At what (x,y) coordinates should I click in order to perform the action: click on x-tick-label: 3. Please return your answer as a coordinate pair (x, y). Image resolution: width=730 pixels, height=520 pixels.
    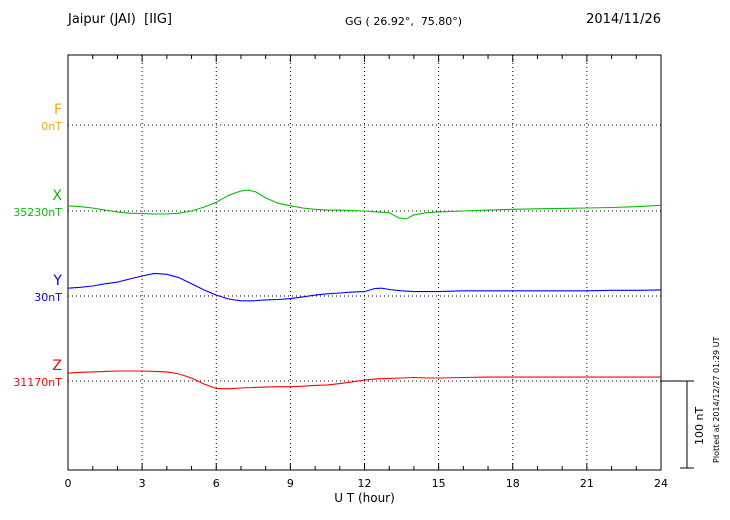
    Looking at the image, I should click on (142, 483).